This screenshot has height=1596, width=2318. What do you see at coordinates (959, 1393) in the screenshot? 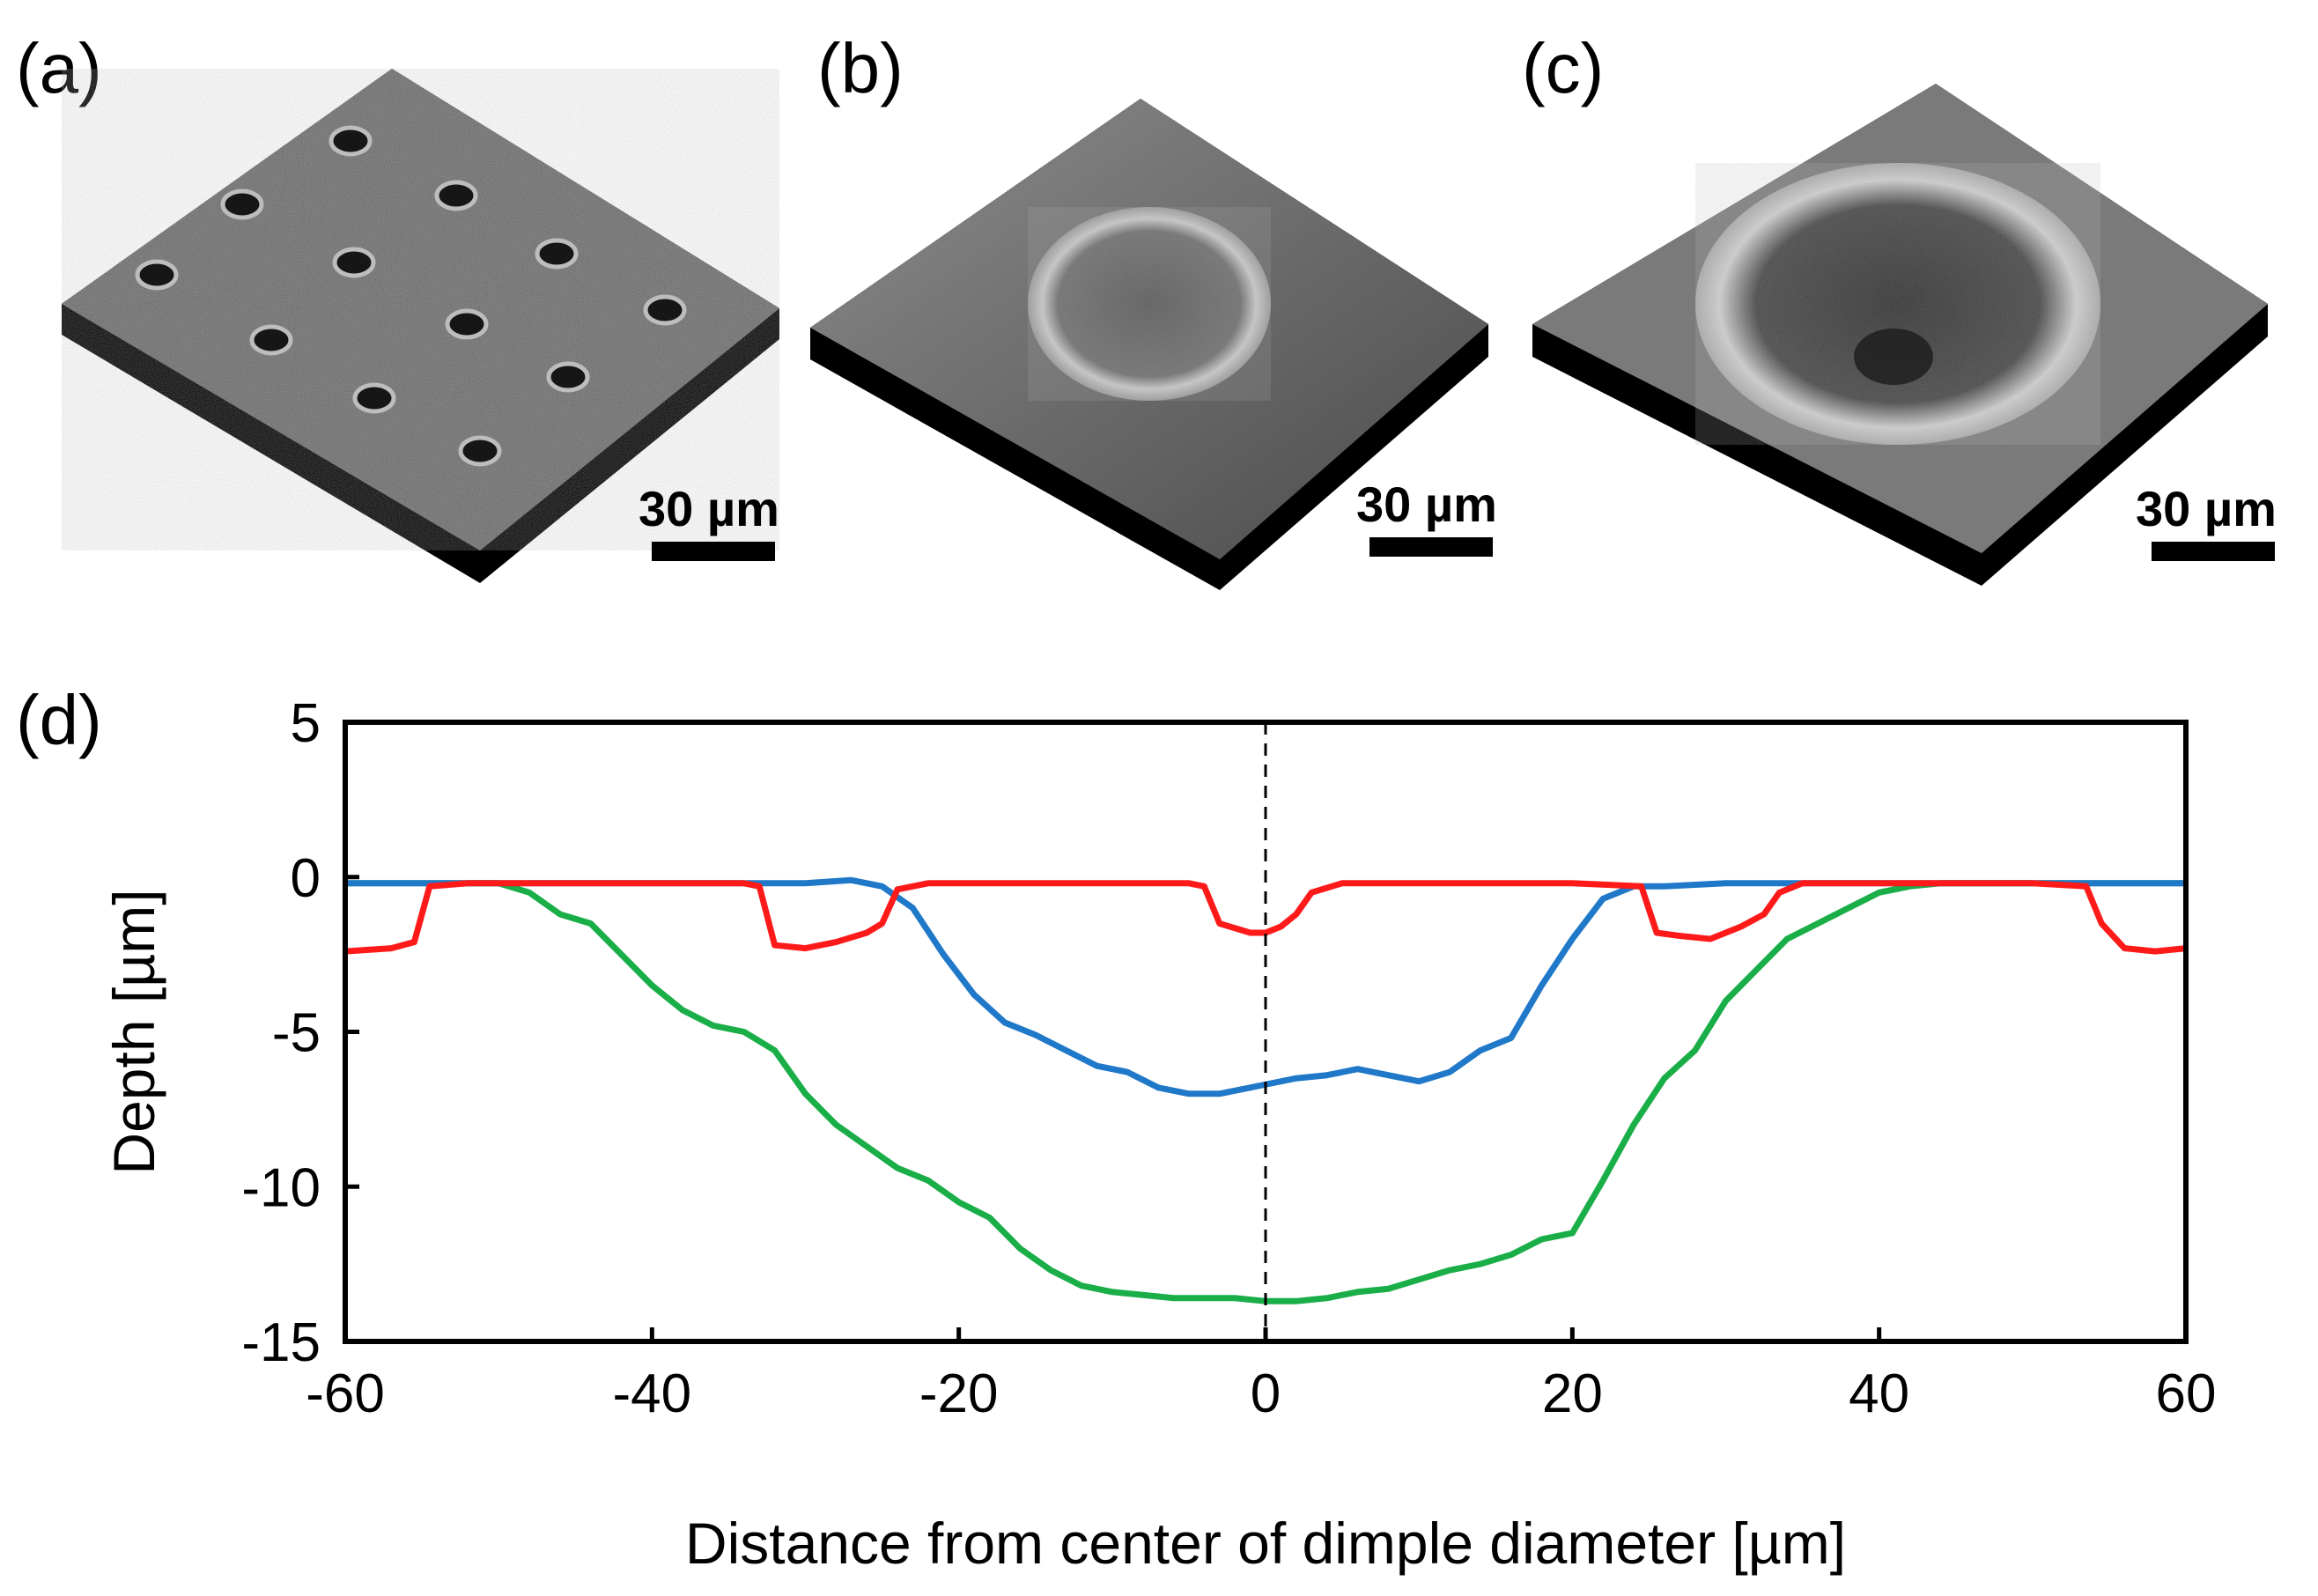
I see `x-tick-label: -20` at bounding box center [959, 1393].